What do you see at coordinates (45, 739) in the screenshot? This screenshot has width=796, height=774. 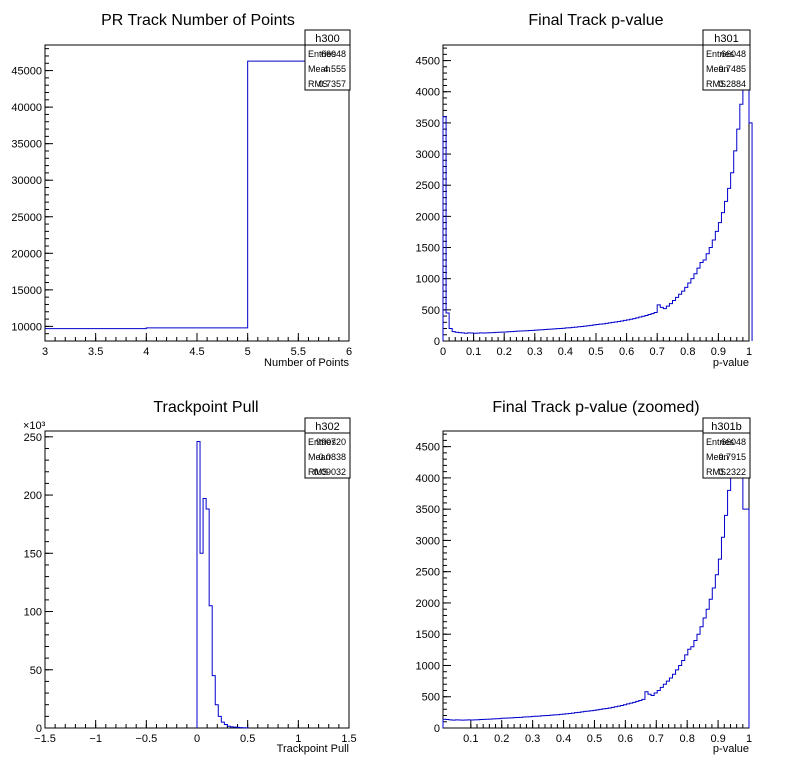 I see `x-tick-label: −1.5` at bounding box center [45, 739].